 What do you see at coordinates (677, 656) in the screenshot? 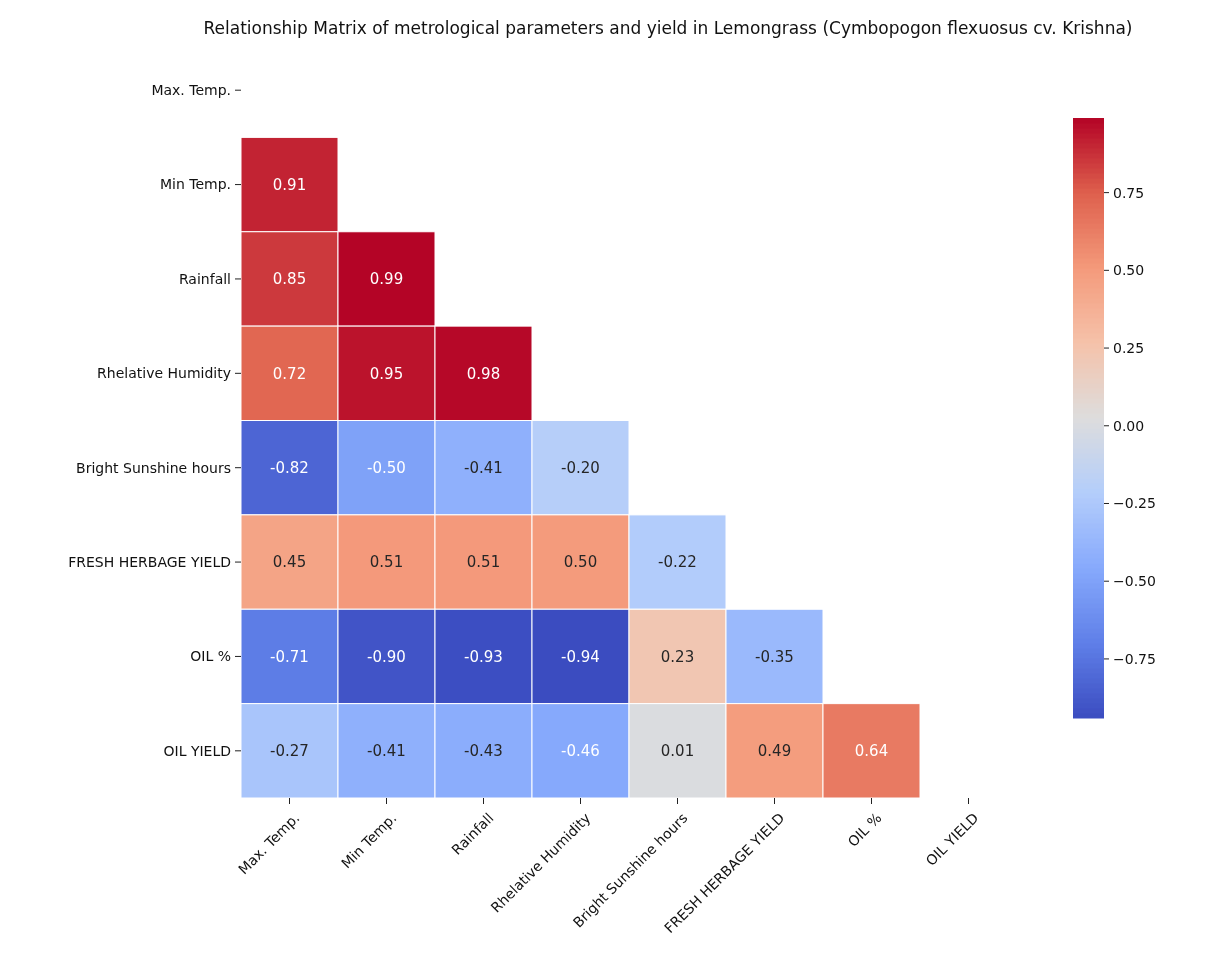
I see `data-label: 0.23` at bounding box center [677, 656].